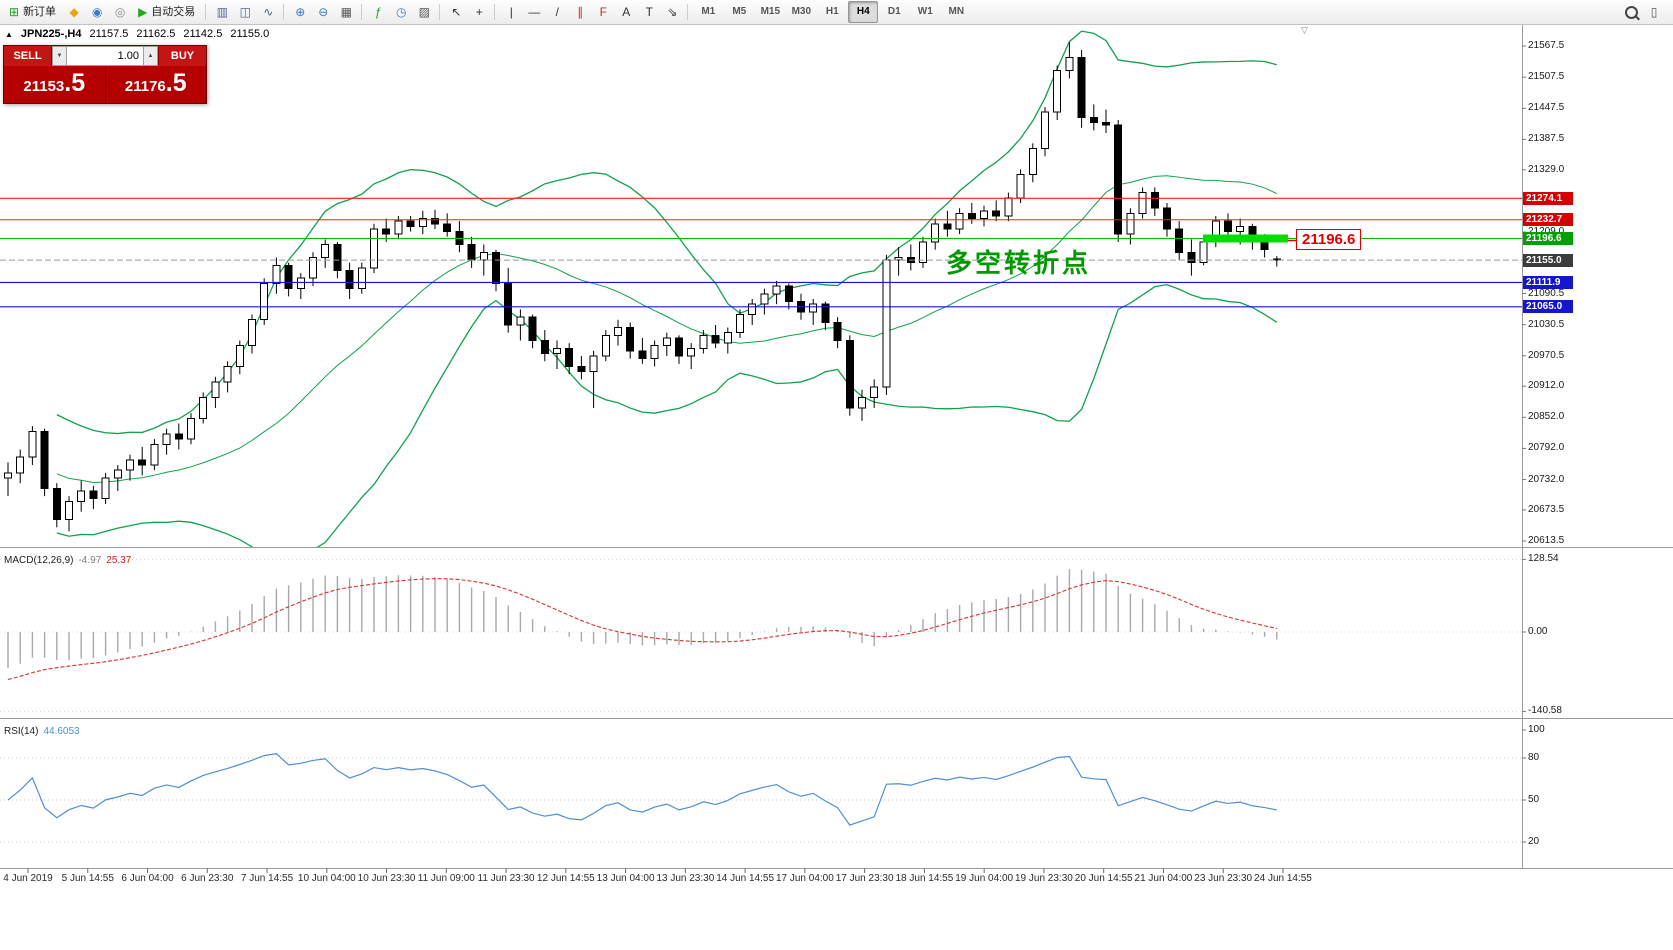 Image resolution: width=1673 pixels, height=950 pixels. What do you see at coordinates (150, 56) in the screenshot?
I see `volume-increase-button: ▲` at bounding box center [150, 56].